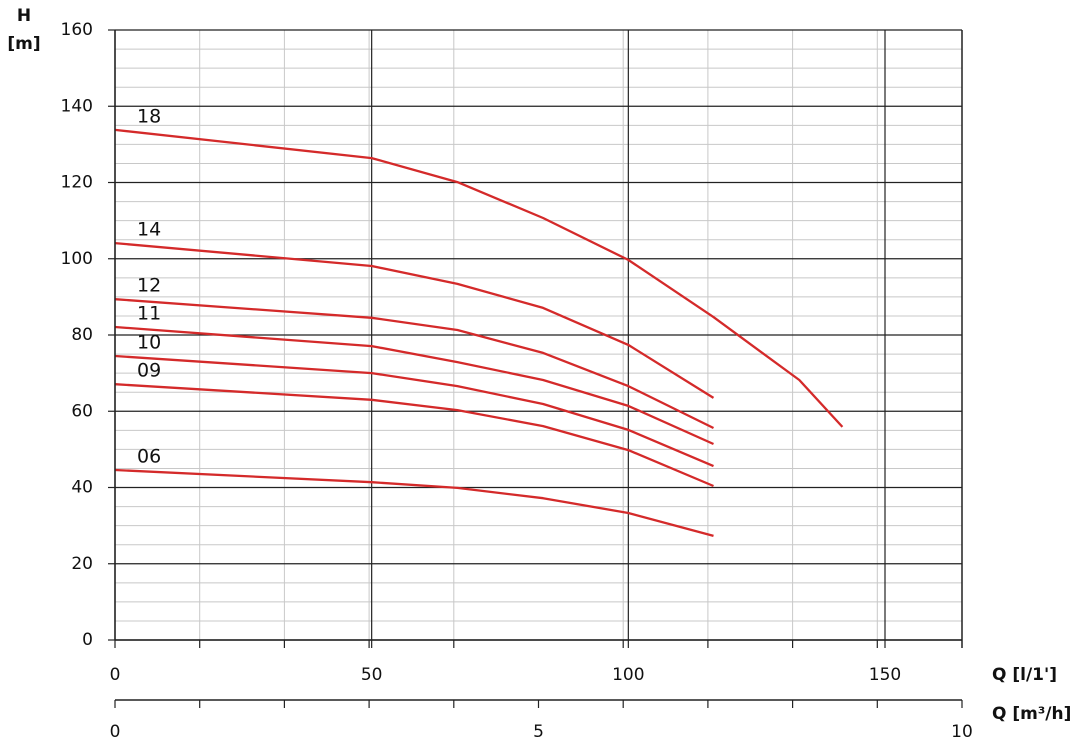 This screenshot has height=747, width=1089. Describe the element at coordinates (77, 183) in the screenshot. I see `y-tick-label: 120` at that location.